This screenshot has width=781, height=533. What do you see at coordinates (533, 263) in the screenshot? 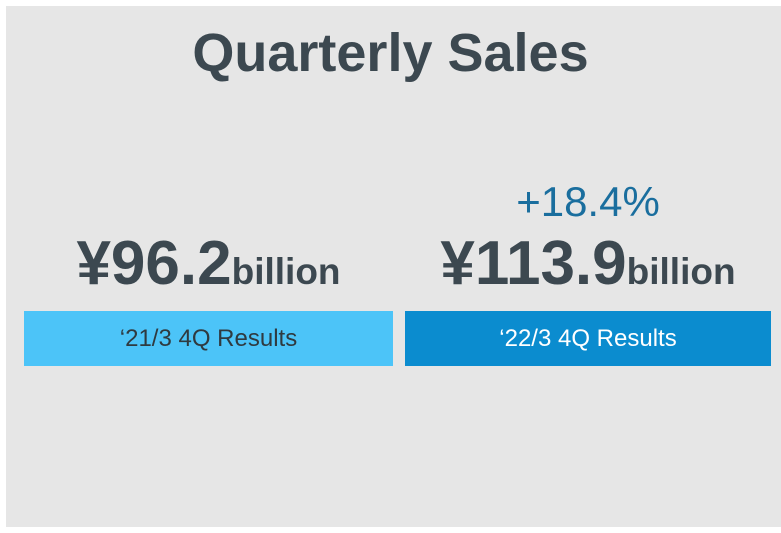
I see `amount-value: ¥113.9` at bounding box center [533, 263].